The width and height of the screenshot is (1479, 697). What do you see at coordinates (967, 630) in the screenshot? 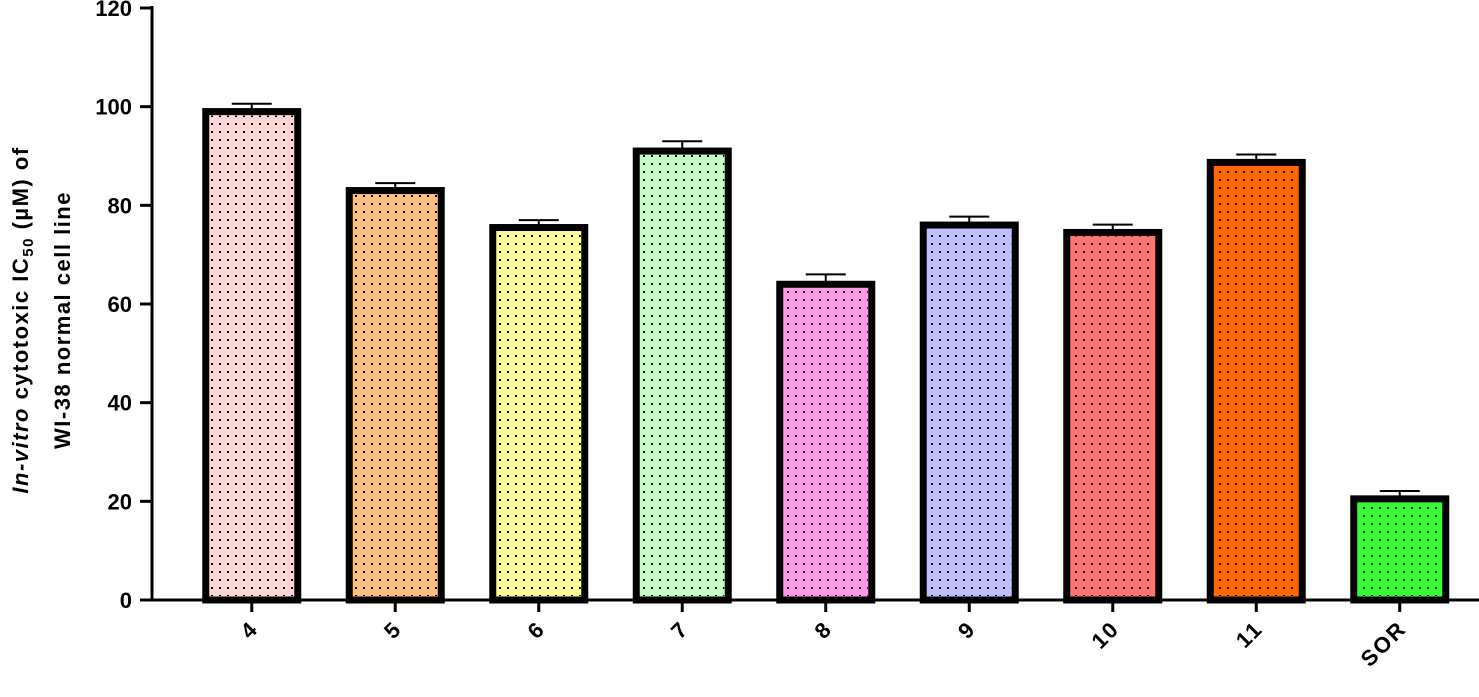
I see `x-tick-label: 9` at bounding box center [967, 630].